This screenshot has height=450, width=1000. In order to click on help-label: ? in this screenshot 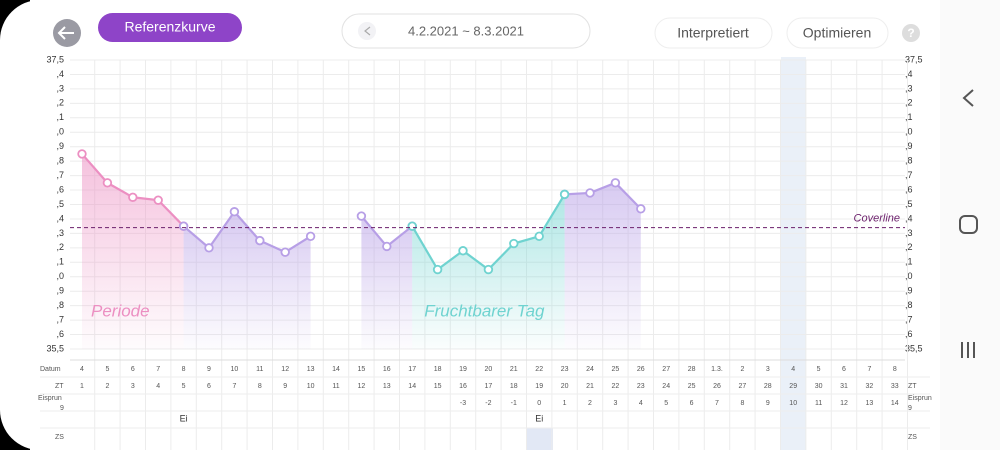, I will do `click(910, 33)`.